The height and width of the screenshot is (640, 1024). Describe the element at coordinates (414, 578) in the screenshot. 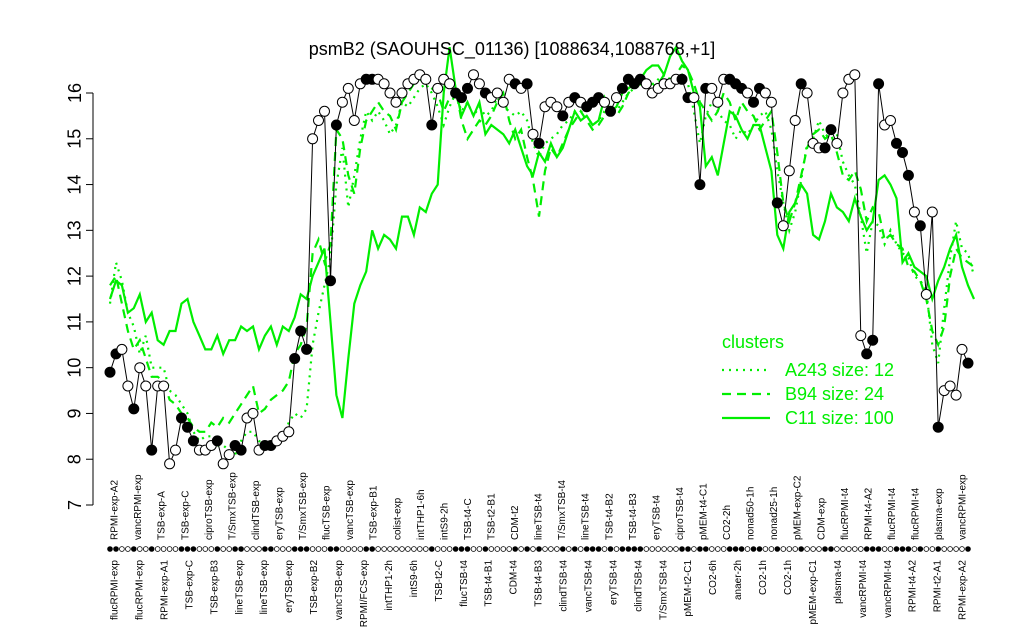

I see `x-label-bottom: intS9-6h` at that location.